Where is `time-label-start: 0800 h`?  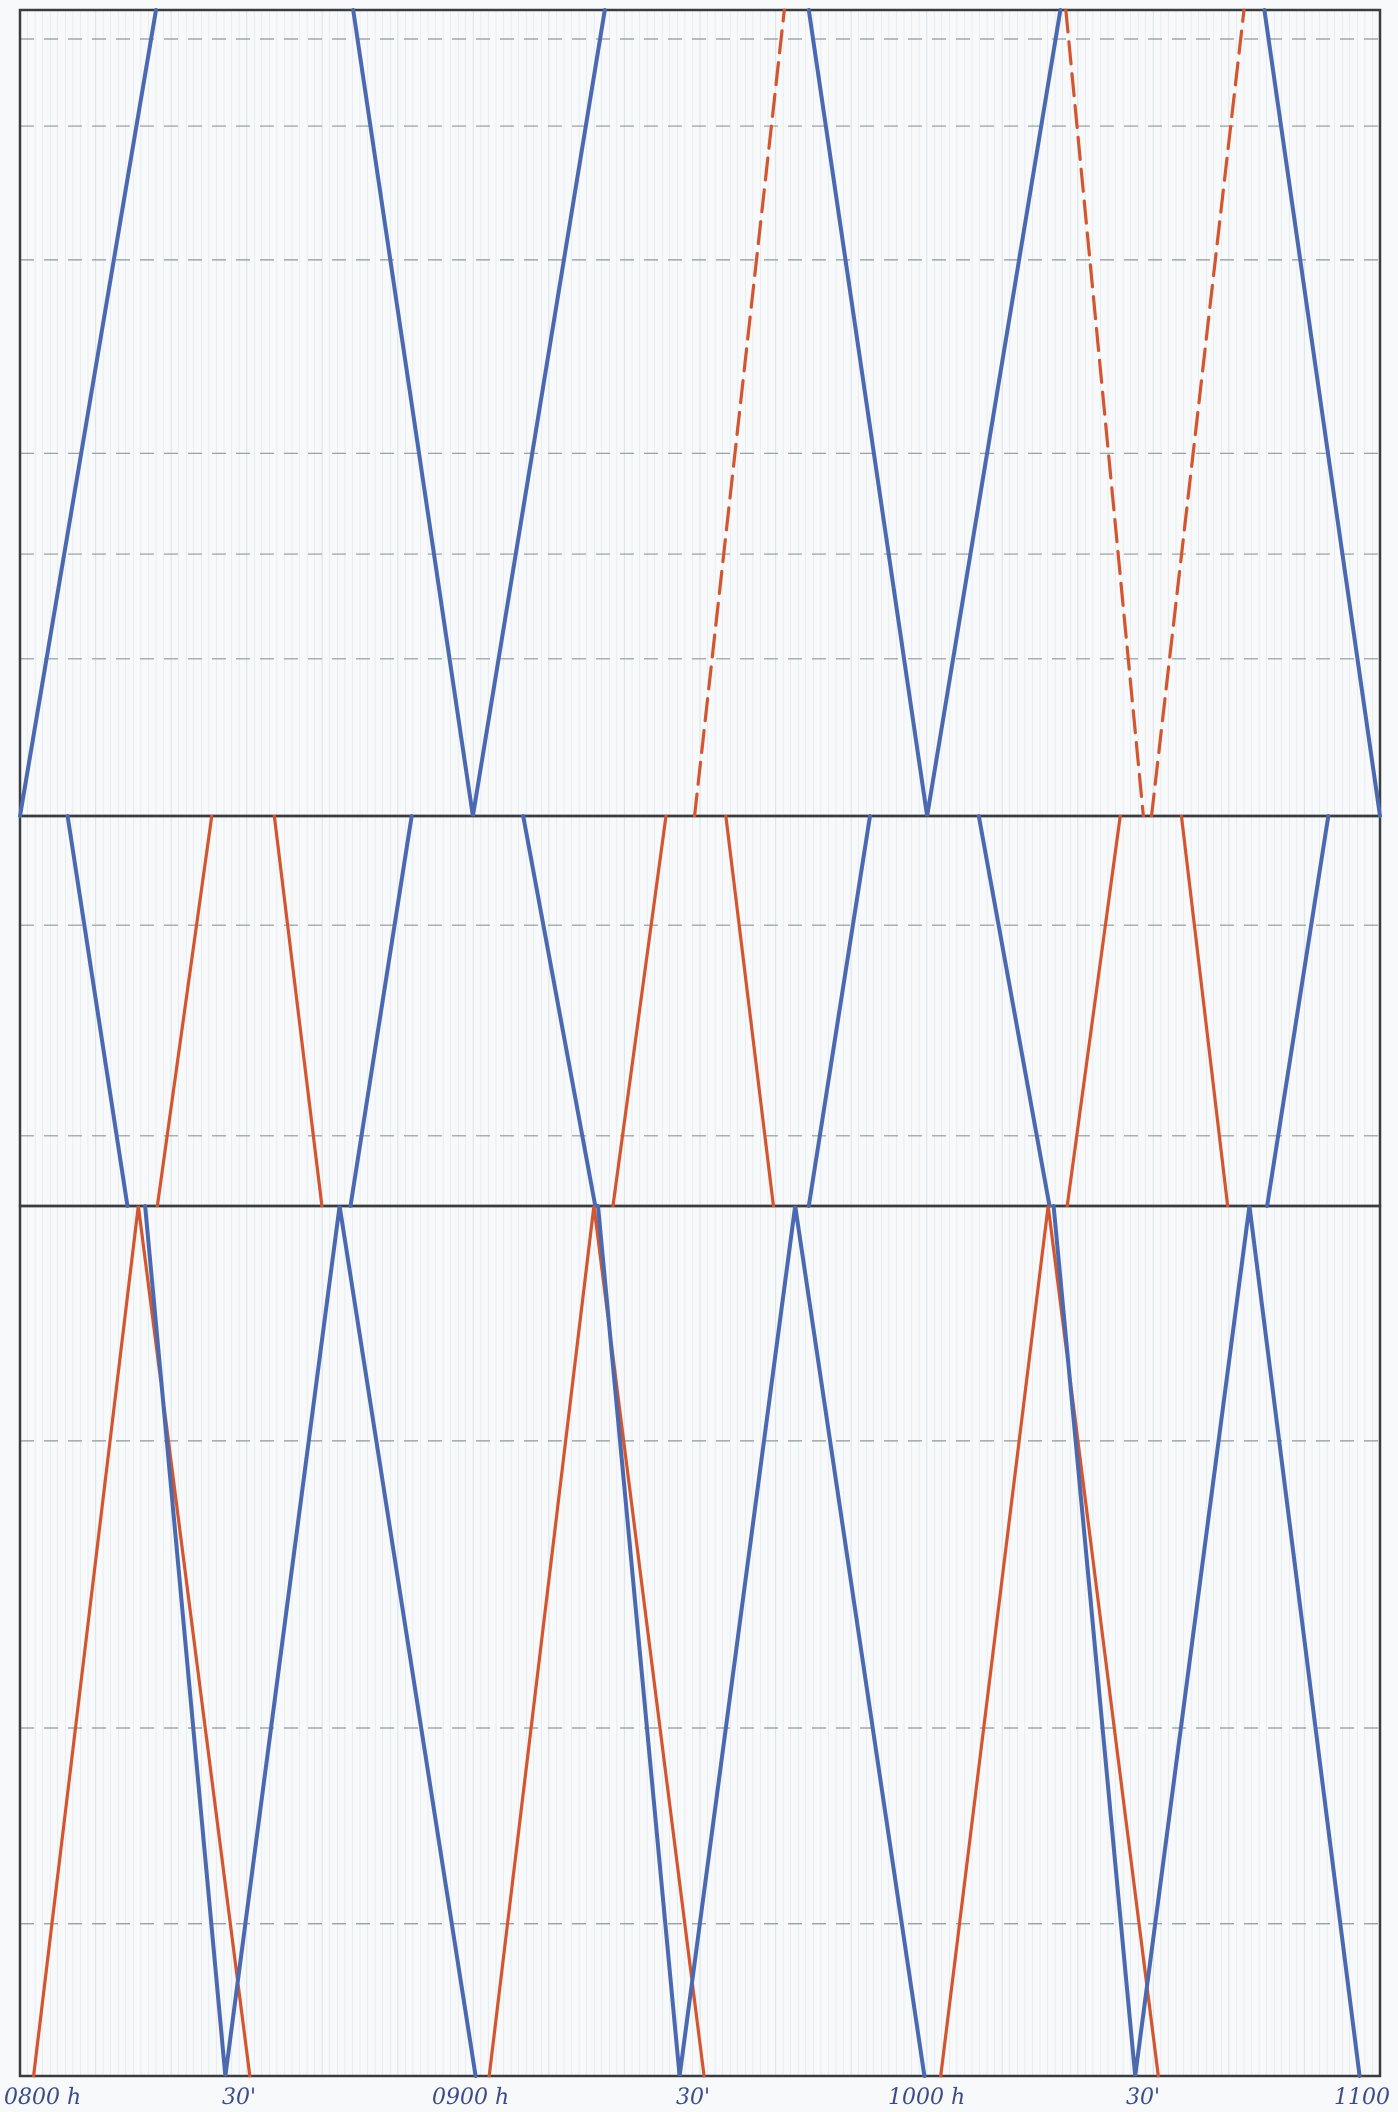 time-label-start: 0800 h is located at coordinates (42, 2097).